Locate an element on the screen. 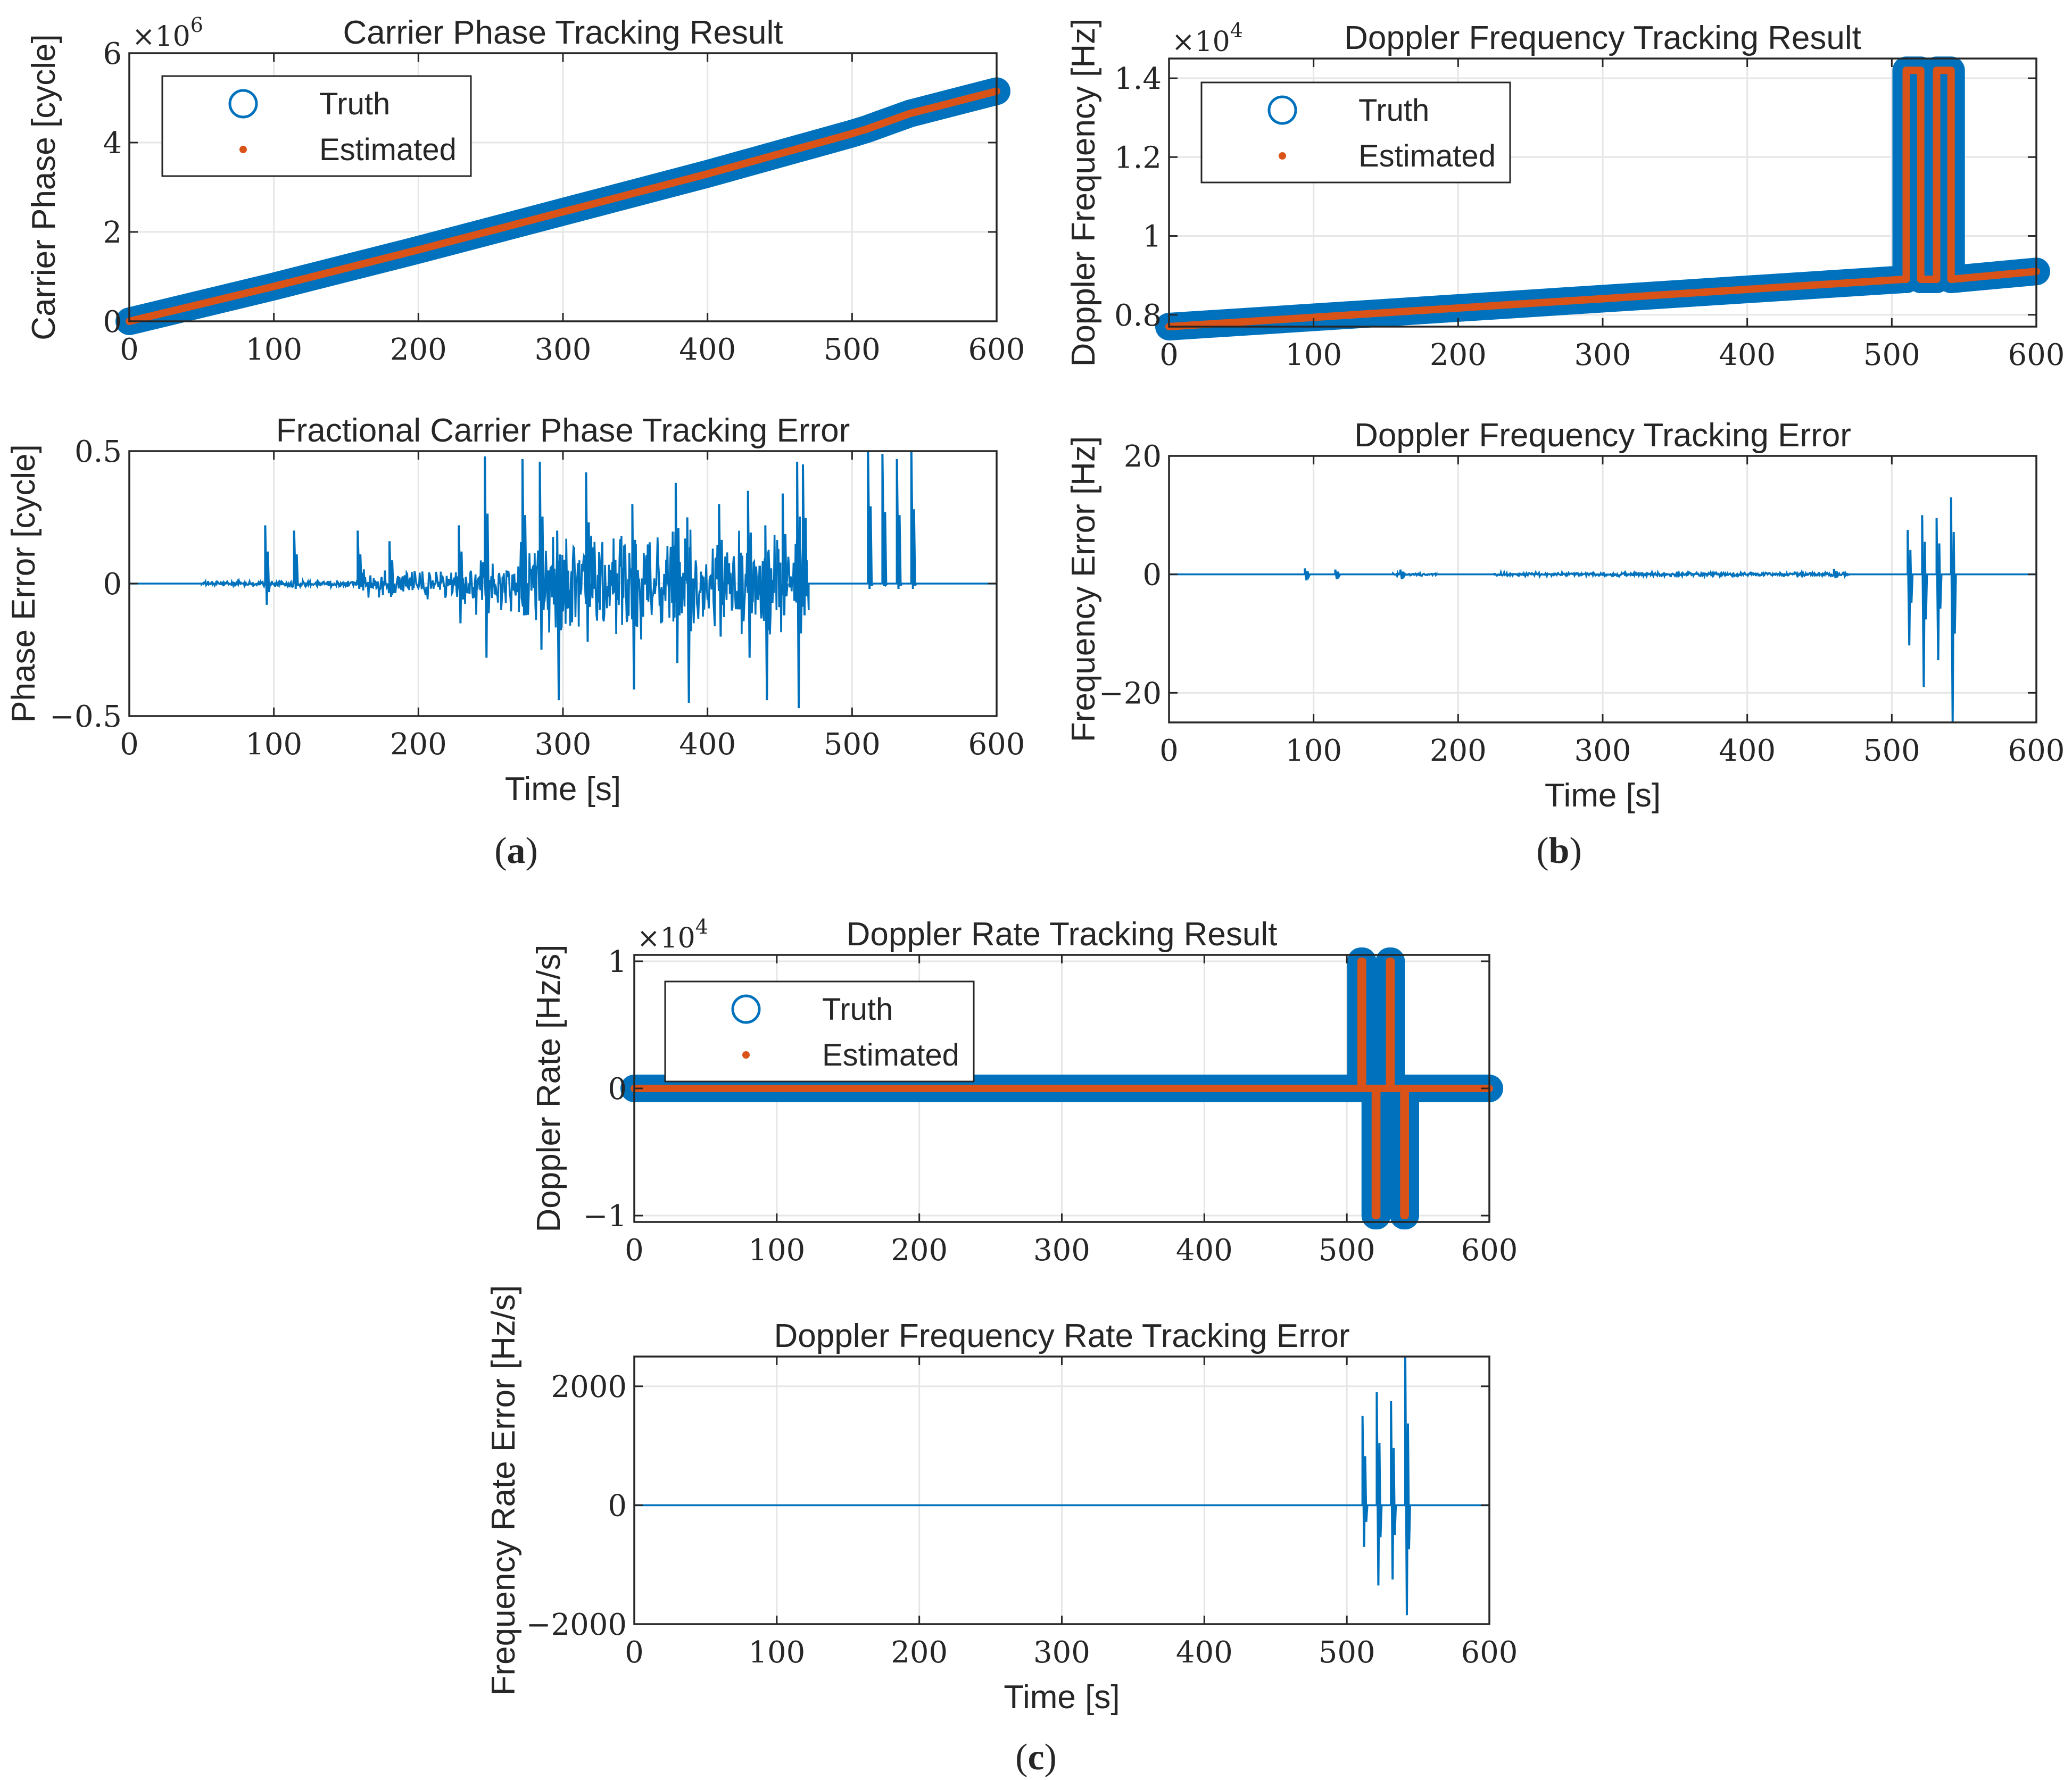 The width and height of the screenshot is (2072, 1780). legend-label-truth: Truth is located at coordinates (1394, 110).